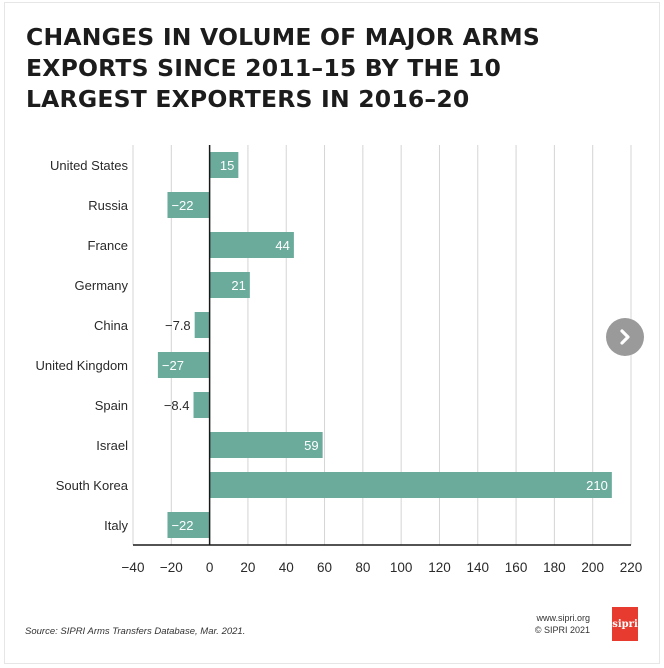 The width and height of the screenshot is (664, 668). Describe the element at coordinates (439, 567) in the screenshot. I see `x-tick-label: 120` at that location.